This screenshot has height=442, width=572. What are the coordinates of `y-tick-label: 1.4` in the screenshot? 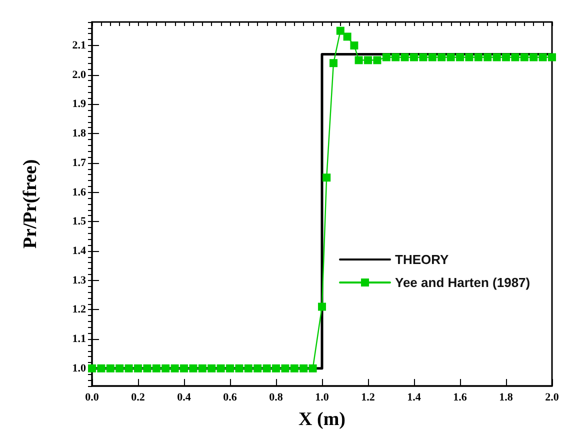 It's located at (79, 250).